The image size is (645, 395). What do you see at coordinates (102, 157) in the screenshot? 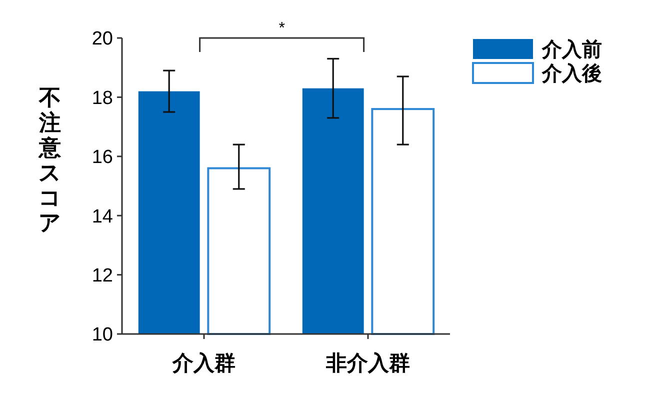
I see `y-tick-label: 16` at bounding box center [102, 157].